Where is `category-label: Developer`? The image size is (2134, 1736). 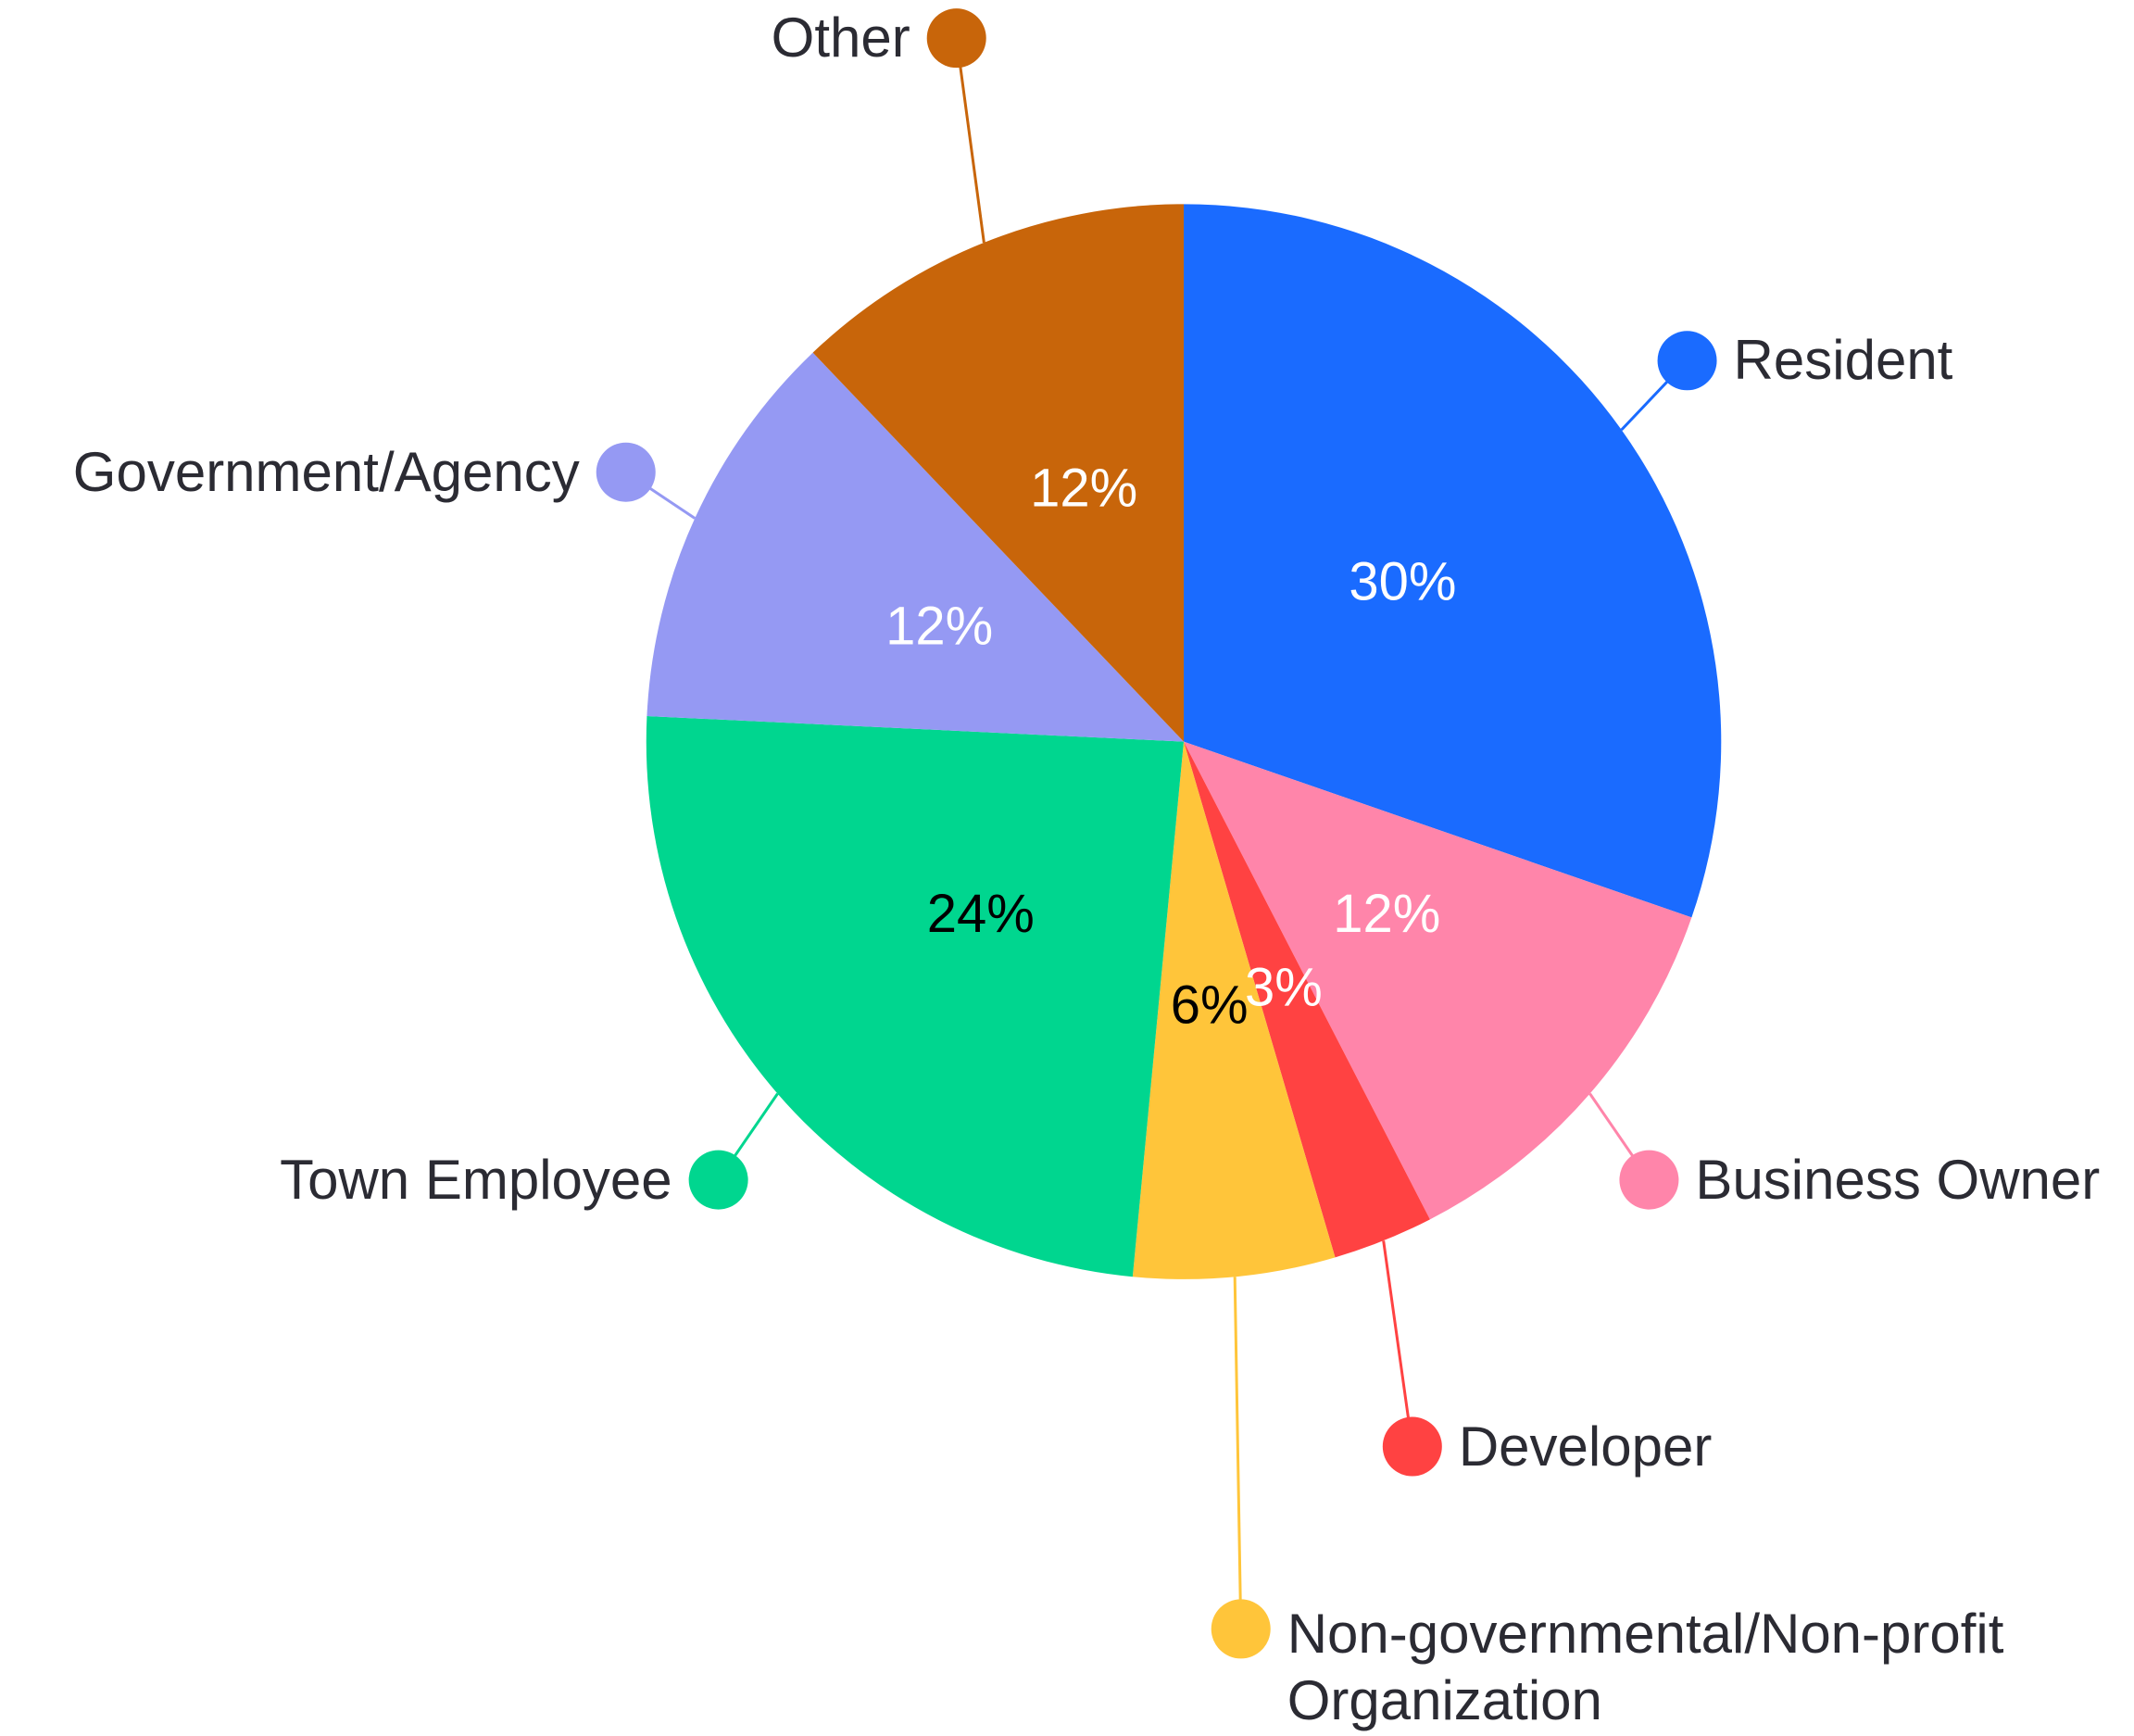 category-label: Developer is located at coordinates (1586, 1446).